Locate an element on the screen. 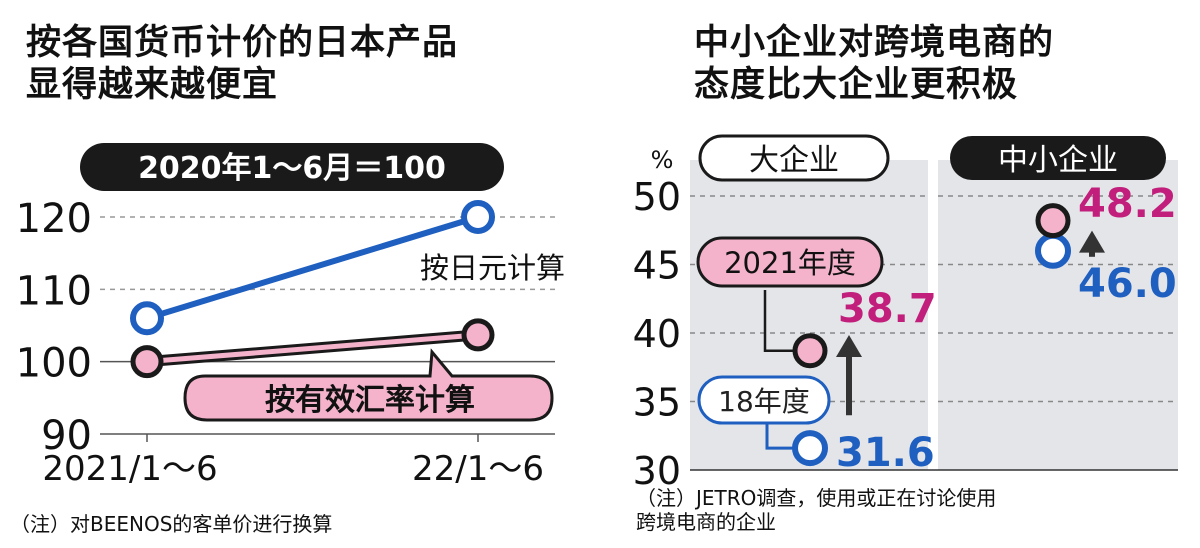 This screenshot has height=548, width=1200. base-period-badge is located at coordinates (292, 167).